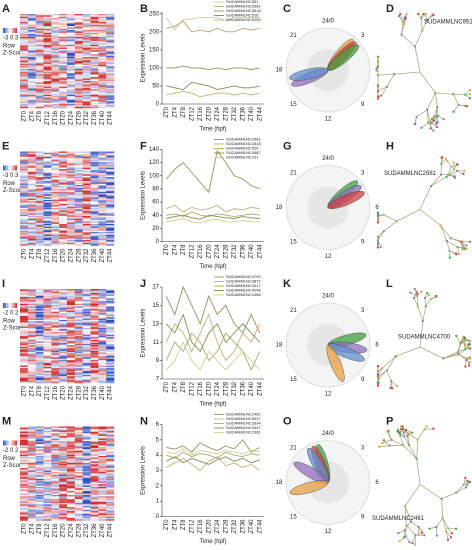 This screenshot has width=472, height=550. What do you see at coordinates (9, 184) in the screenshot?
I see `zscore-row: Row` at bounding box center [9, 184].